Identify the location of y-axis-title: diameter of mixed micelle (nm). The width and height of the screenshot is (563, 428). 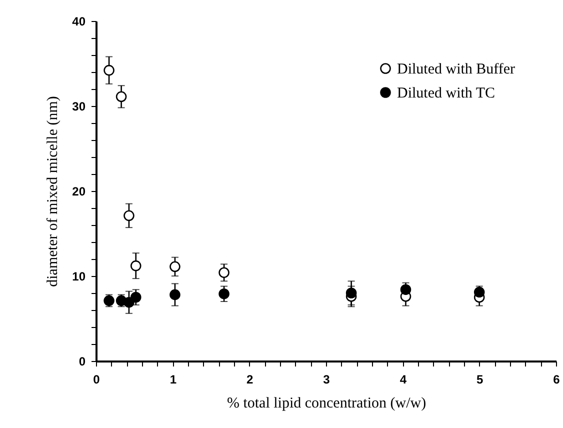
(53, 191).